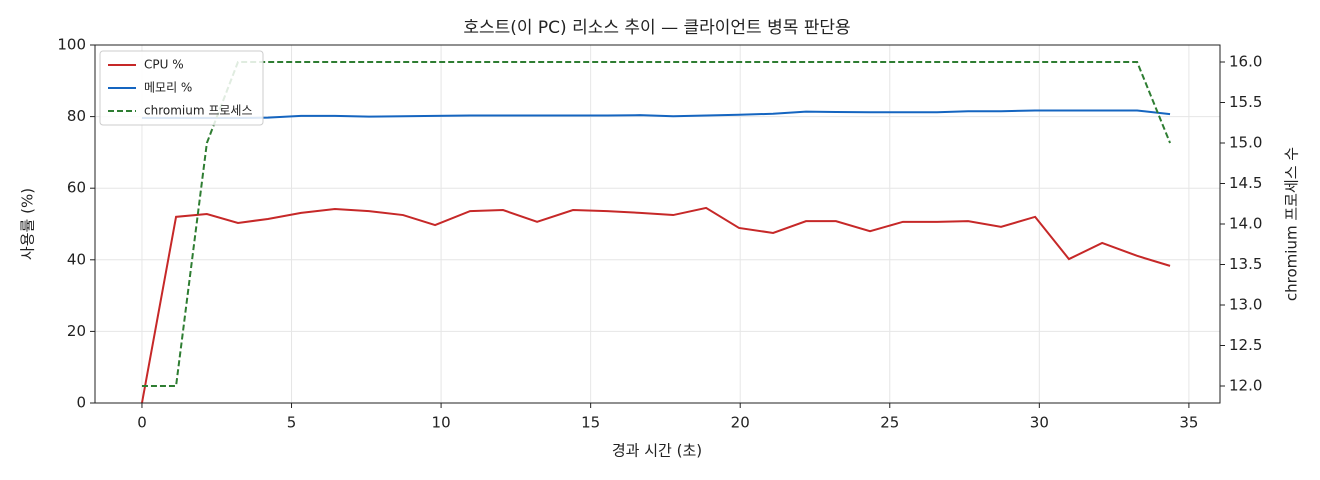 The width and height of the screenshot is (1320, 480). Describe the element at coordinates (1245, 102) in the screenshot. I see `y2-tick-label: 15.5` at that location.